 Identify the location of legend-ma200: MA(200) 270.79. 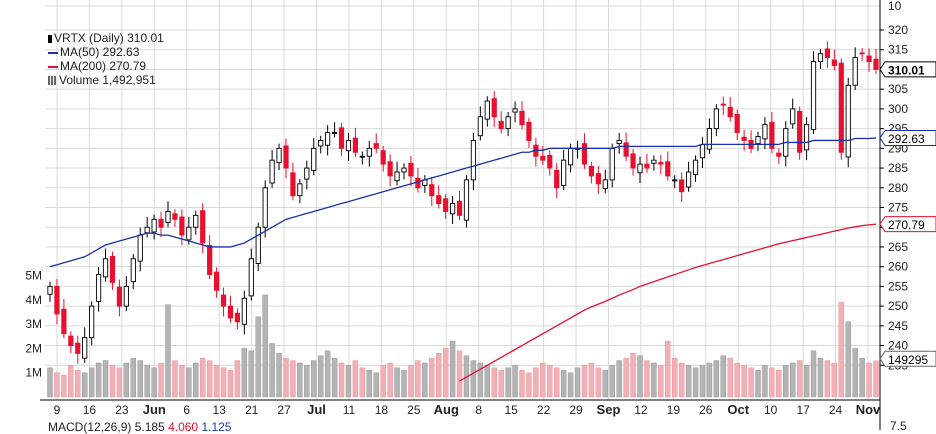
(106, 66).